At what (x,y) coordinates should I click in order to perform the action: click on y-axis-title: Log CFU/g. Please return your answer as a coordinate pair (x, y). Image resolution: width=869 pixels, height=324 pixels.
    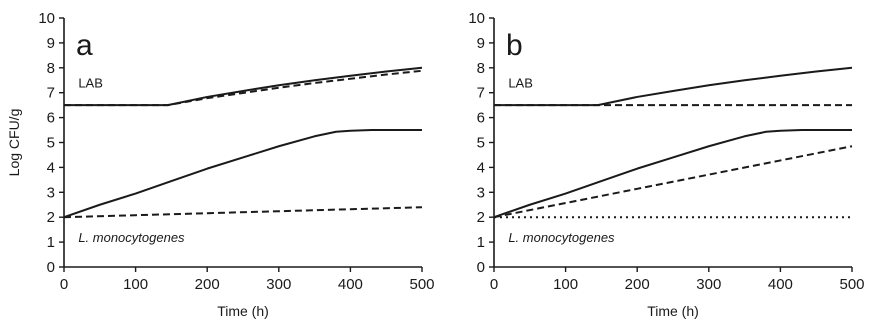
    Looking at the image, I should click on (14, 143).